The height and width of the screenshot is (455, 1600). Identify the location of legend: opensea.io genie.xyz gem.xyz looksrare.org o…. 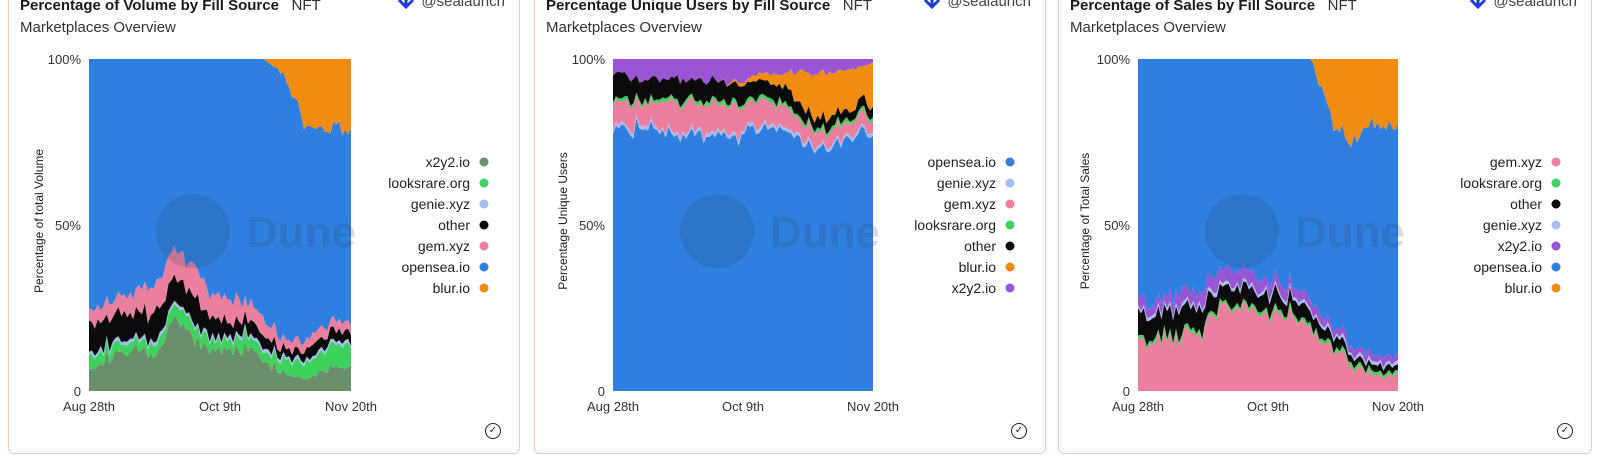
(964, 225).